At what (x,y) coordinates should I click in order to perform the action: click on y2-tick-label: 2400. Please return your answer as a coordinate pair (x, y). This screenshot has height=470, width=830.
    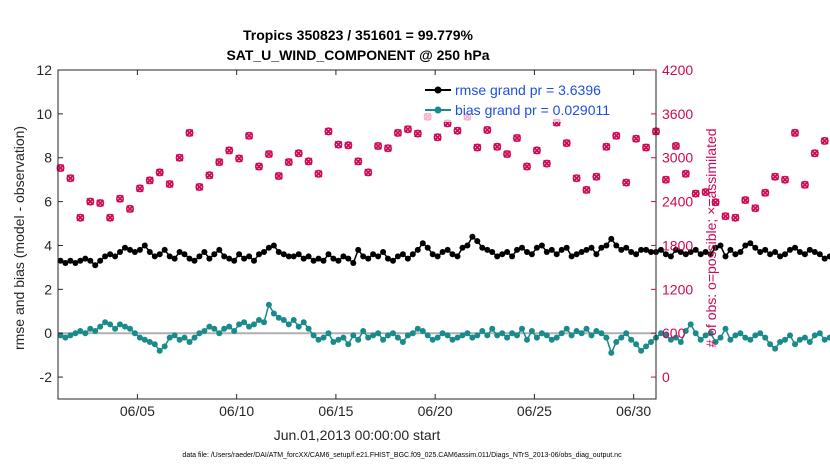
    Looking at the image, I should click on (677, 202).